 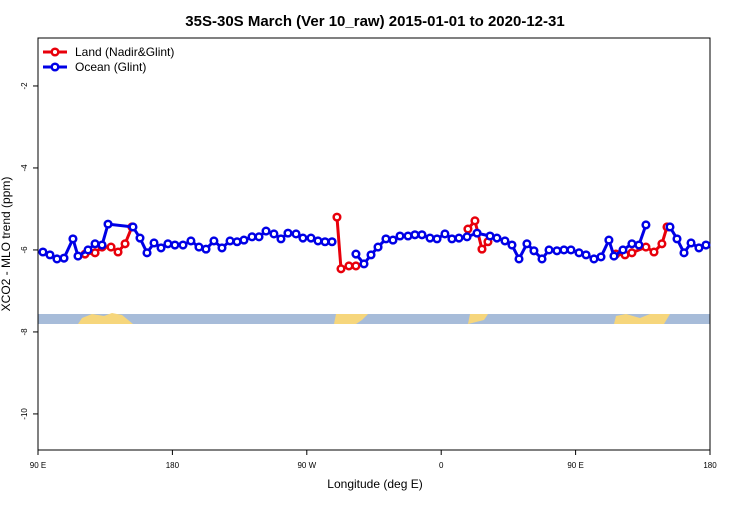 What do you see at coordinates (24, 86) in the screenshot?
I see `y-tick-label: -2` at bounding box center [24, 86].